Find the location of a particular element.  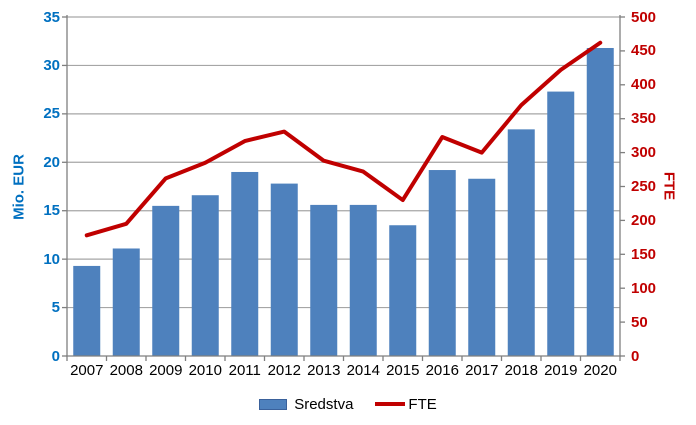

bar-2015 is located at coordinates (403, 290).